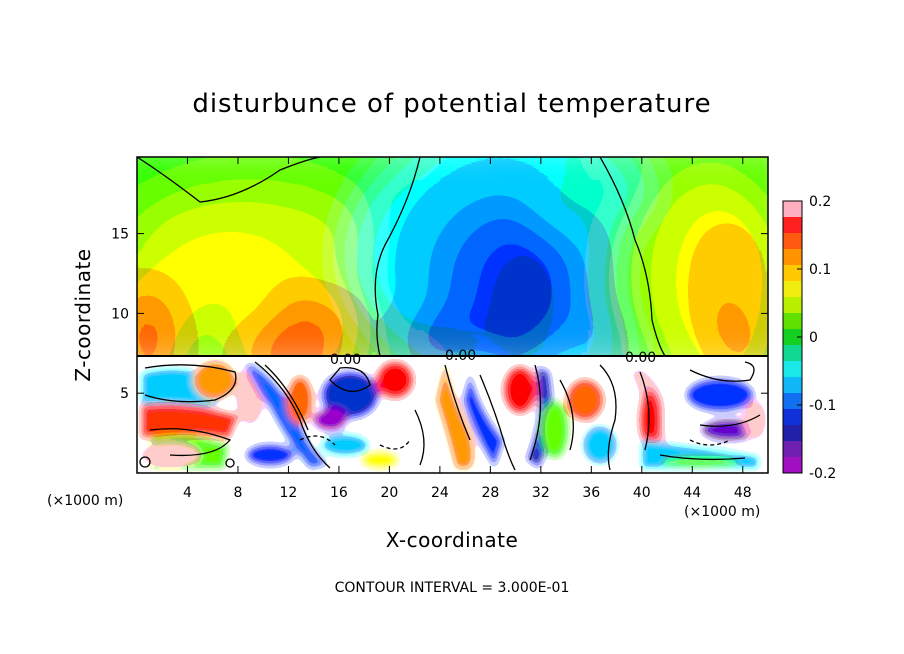 The image size is (904, 654). Describe the element at coordinates (85, 501) in the screenshot. I see `x-unit-left: (×1000 m)` at that location.